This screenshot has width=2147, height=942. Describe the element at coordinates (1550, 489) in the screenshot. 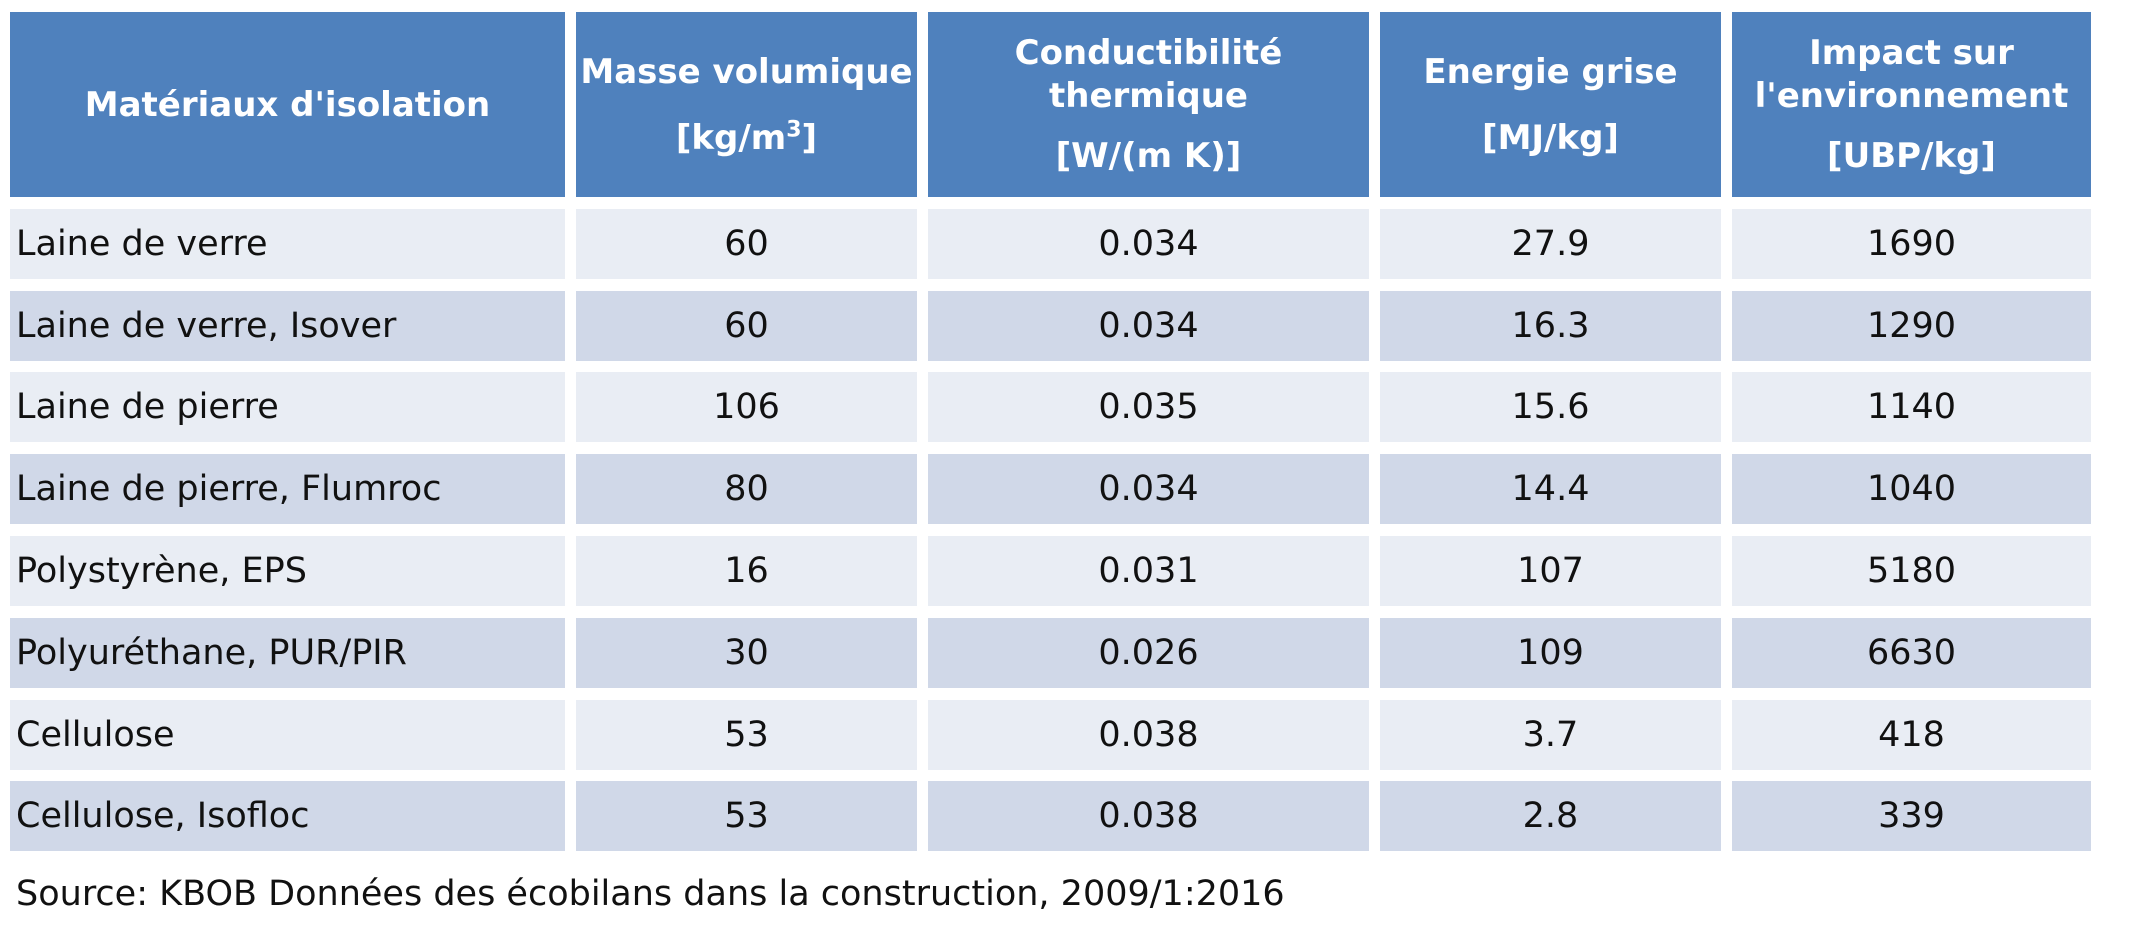

I see `row-4-grey-energy: 14.4` at that location.